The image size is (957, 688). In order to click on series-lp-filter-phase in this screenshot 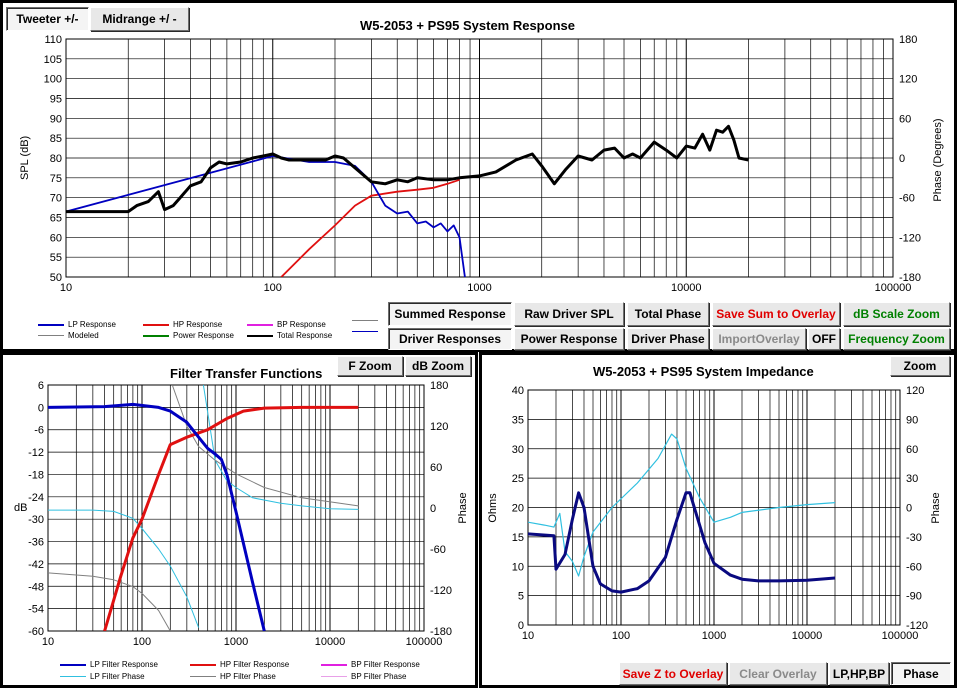, I will do `click(203, 506)`.